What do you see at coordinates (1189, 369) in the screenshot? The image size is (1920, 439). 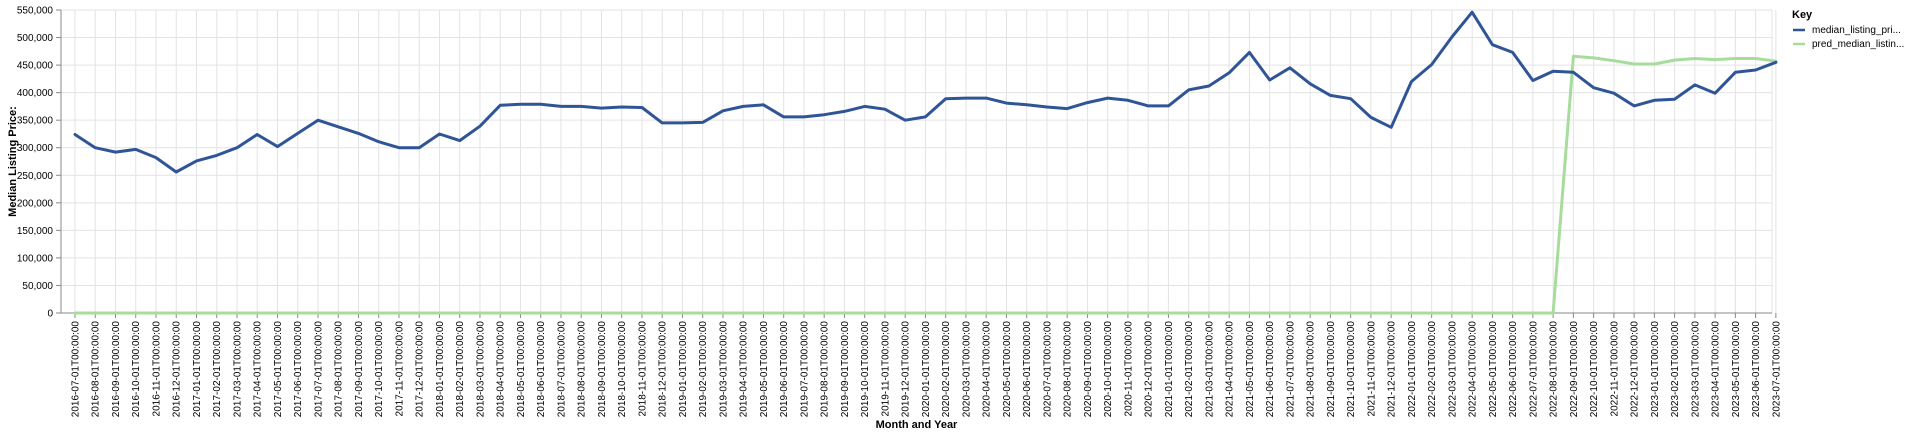 I see `x-tick-label: 2021-02-01T00:00:00` at bounding box center [1189, 369].